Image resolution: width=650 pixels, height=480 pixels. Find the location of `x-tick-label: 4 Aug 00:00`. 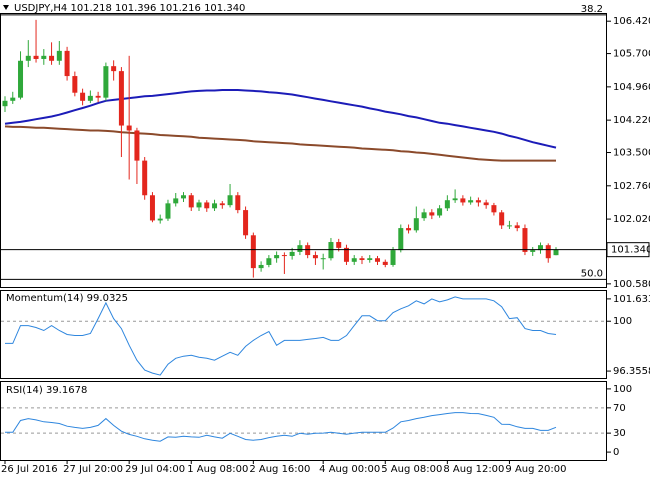

x-tick-label: 4 Aug 00:00 is located at coordinates (349, 469).